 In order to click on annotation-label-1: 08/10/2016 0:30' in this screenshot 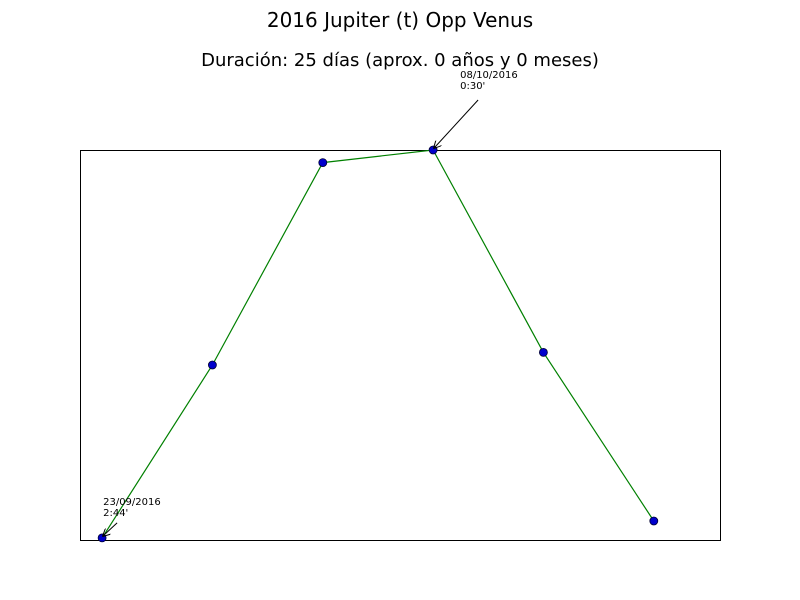, I will do `click(489, 81)`.